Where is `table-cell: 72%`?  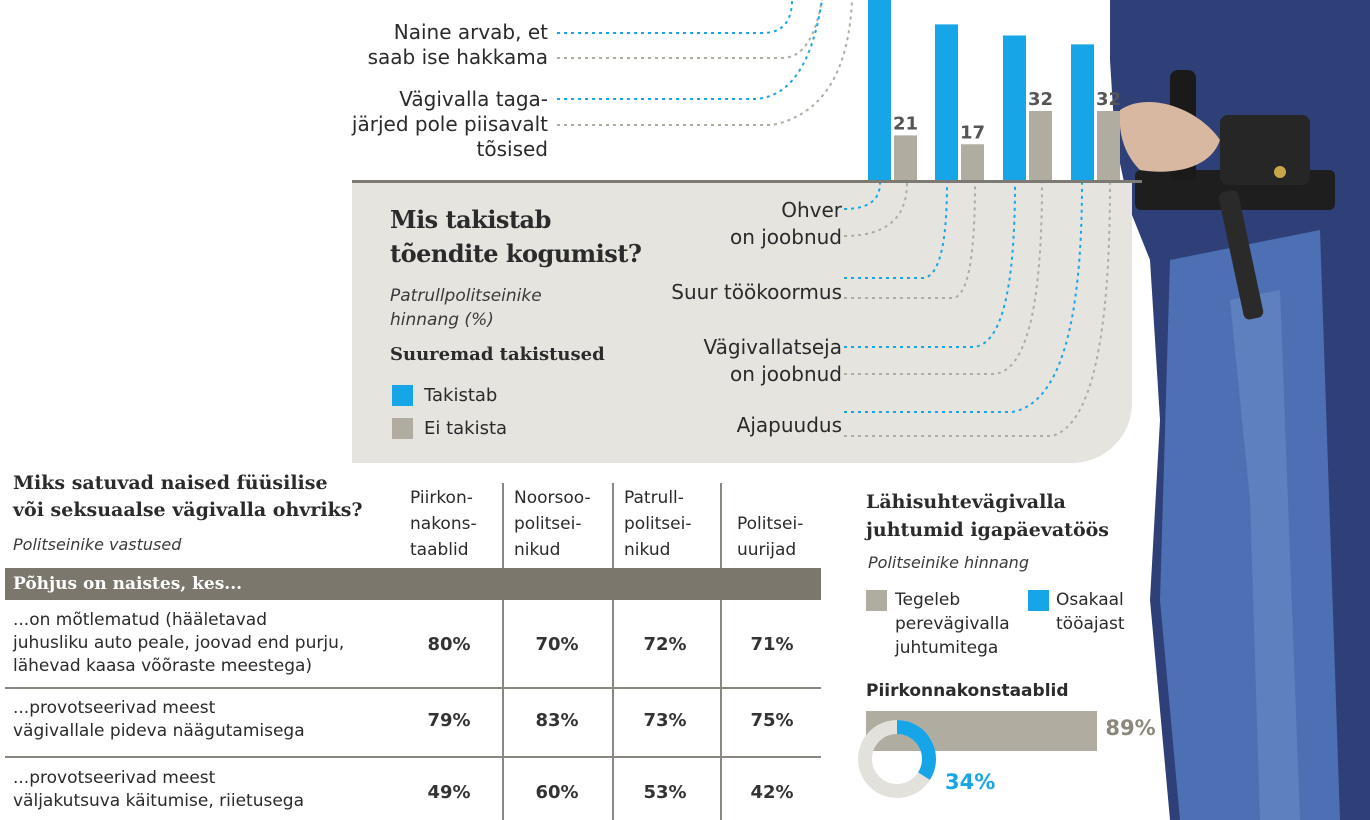 table-cell: 72% is located at coordinates (665, 644).